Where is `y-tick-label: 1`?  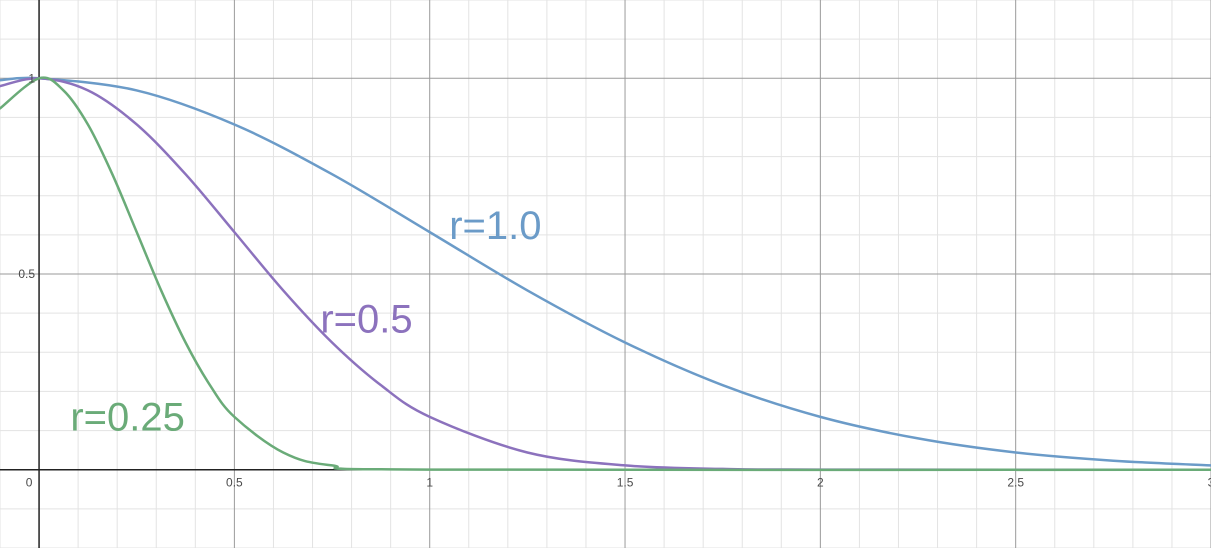
y-tick-label: 1 is located at coordinates (31, 78).